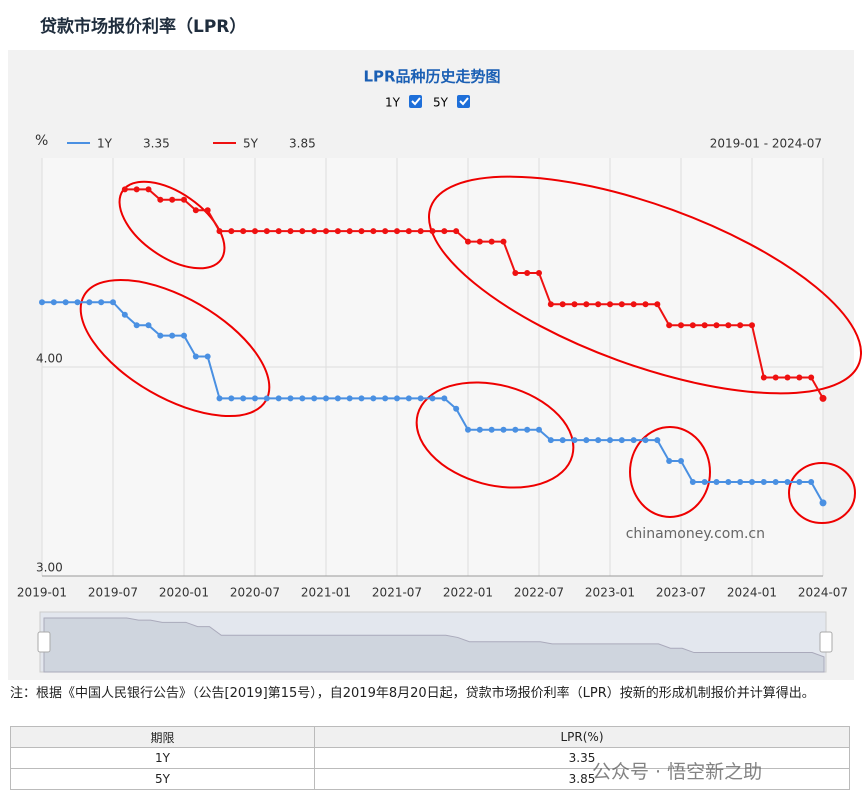  I want to click on table-cell: 3.85, so click(582, 779).